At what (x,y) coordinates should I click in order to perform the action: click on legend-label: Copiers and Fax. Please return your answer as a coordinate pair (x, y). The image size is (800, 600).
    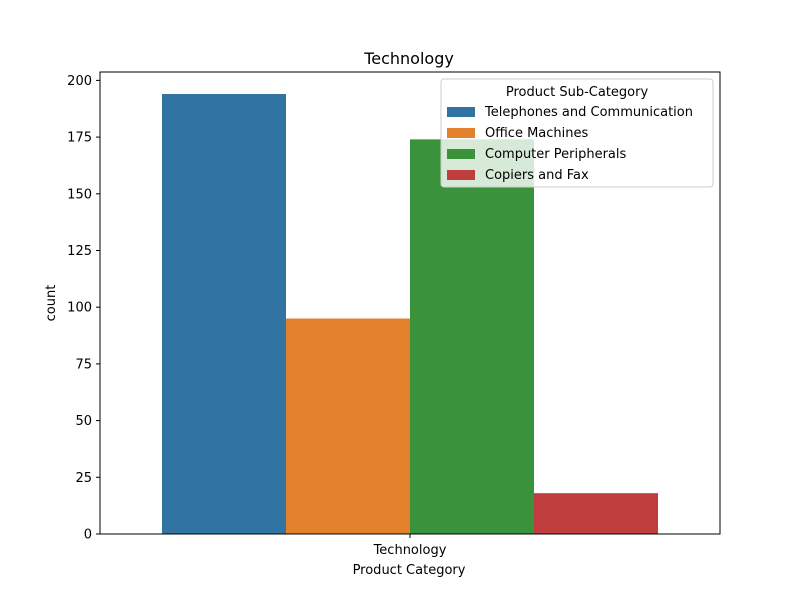
    Looking at the image, I should click on (537, 175).